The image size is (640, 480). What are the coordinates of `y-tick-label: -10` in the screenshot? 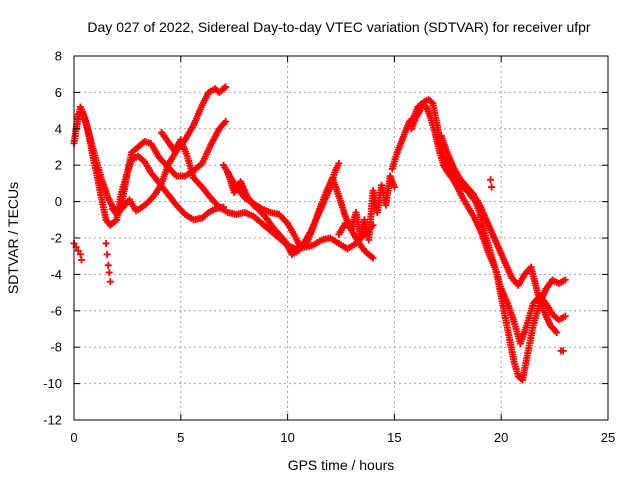 It's located at (52, 383).